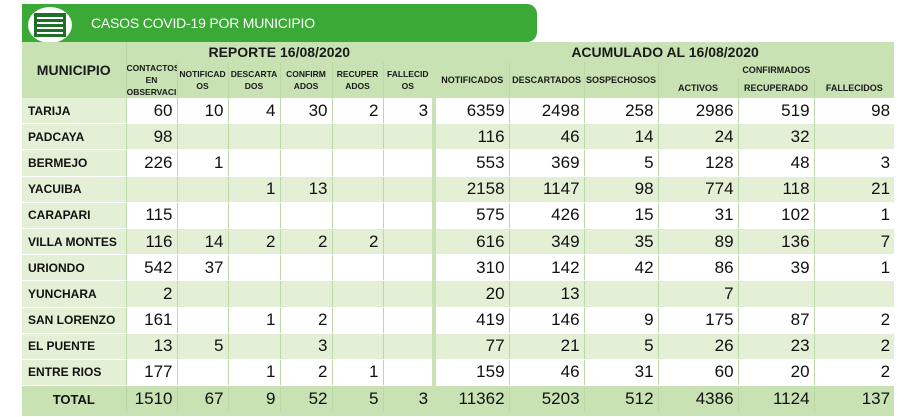  I want to click on table-cell: 115, so click(151, 215).